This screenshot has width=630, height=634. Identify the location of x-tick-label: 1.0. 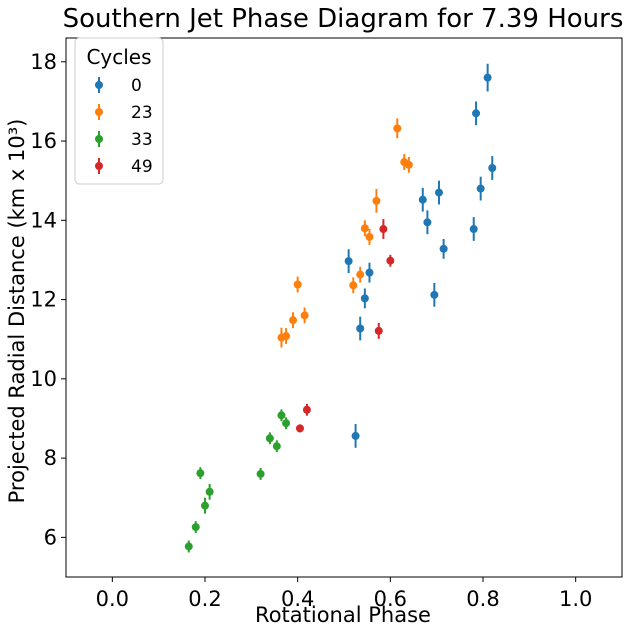
(575, 599).